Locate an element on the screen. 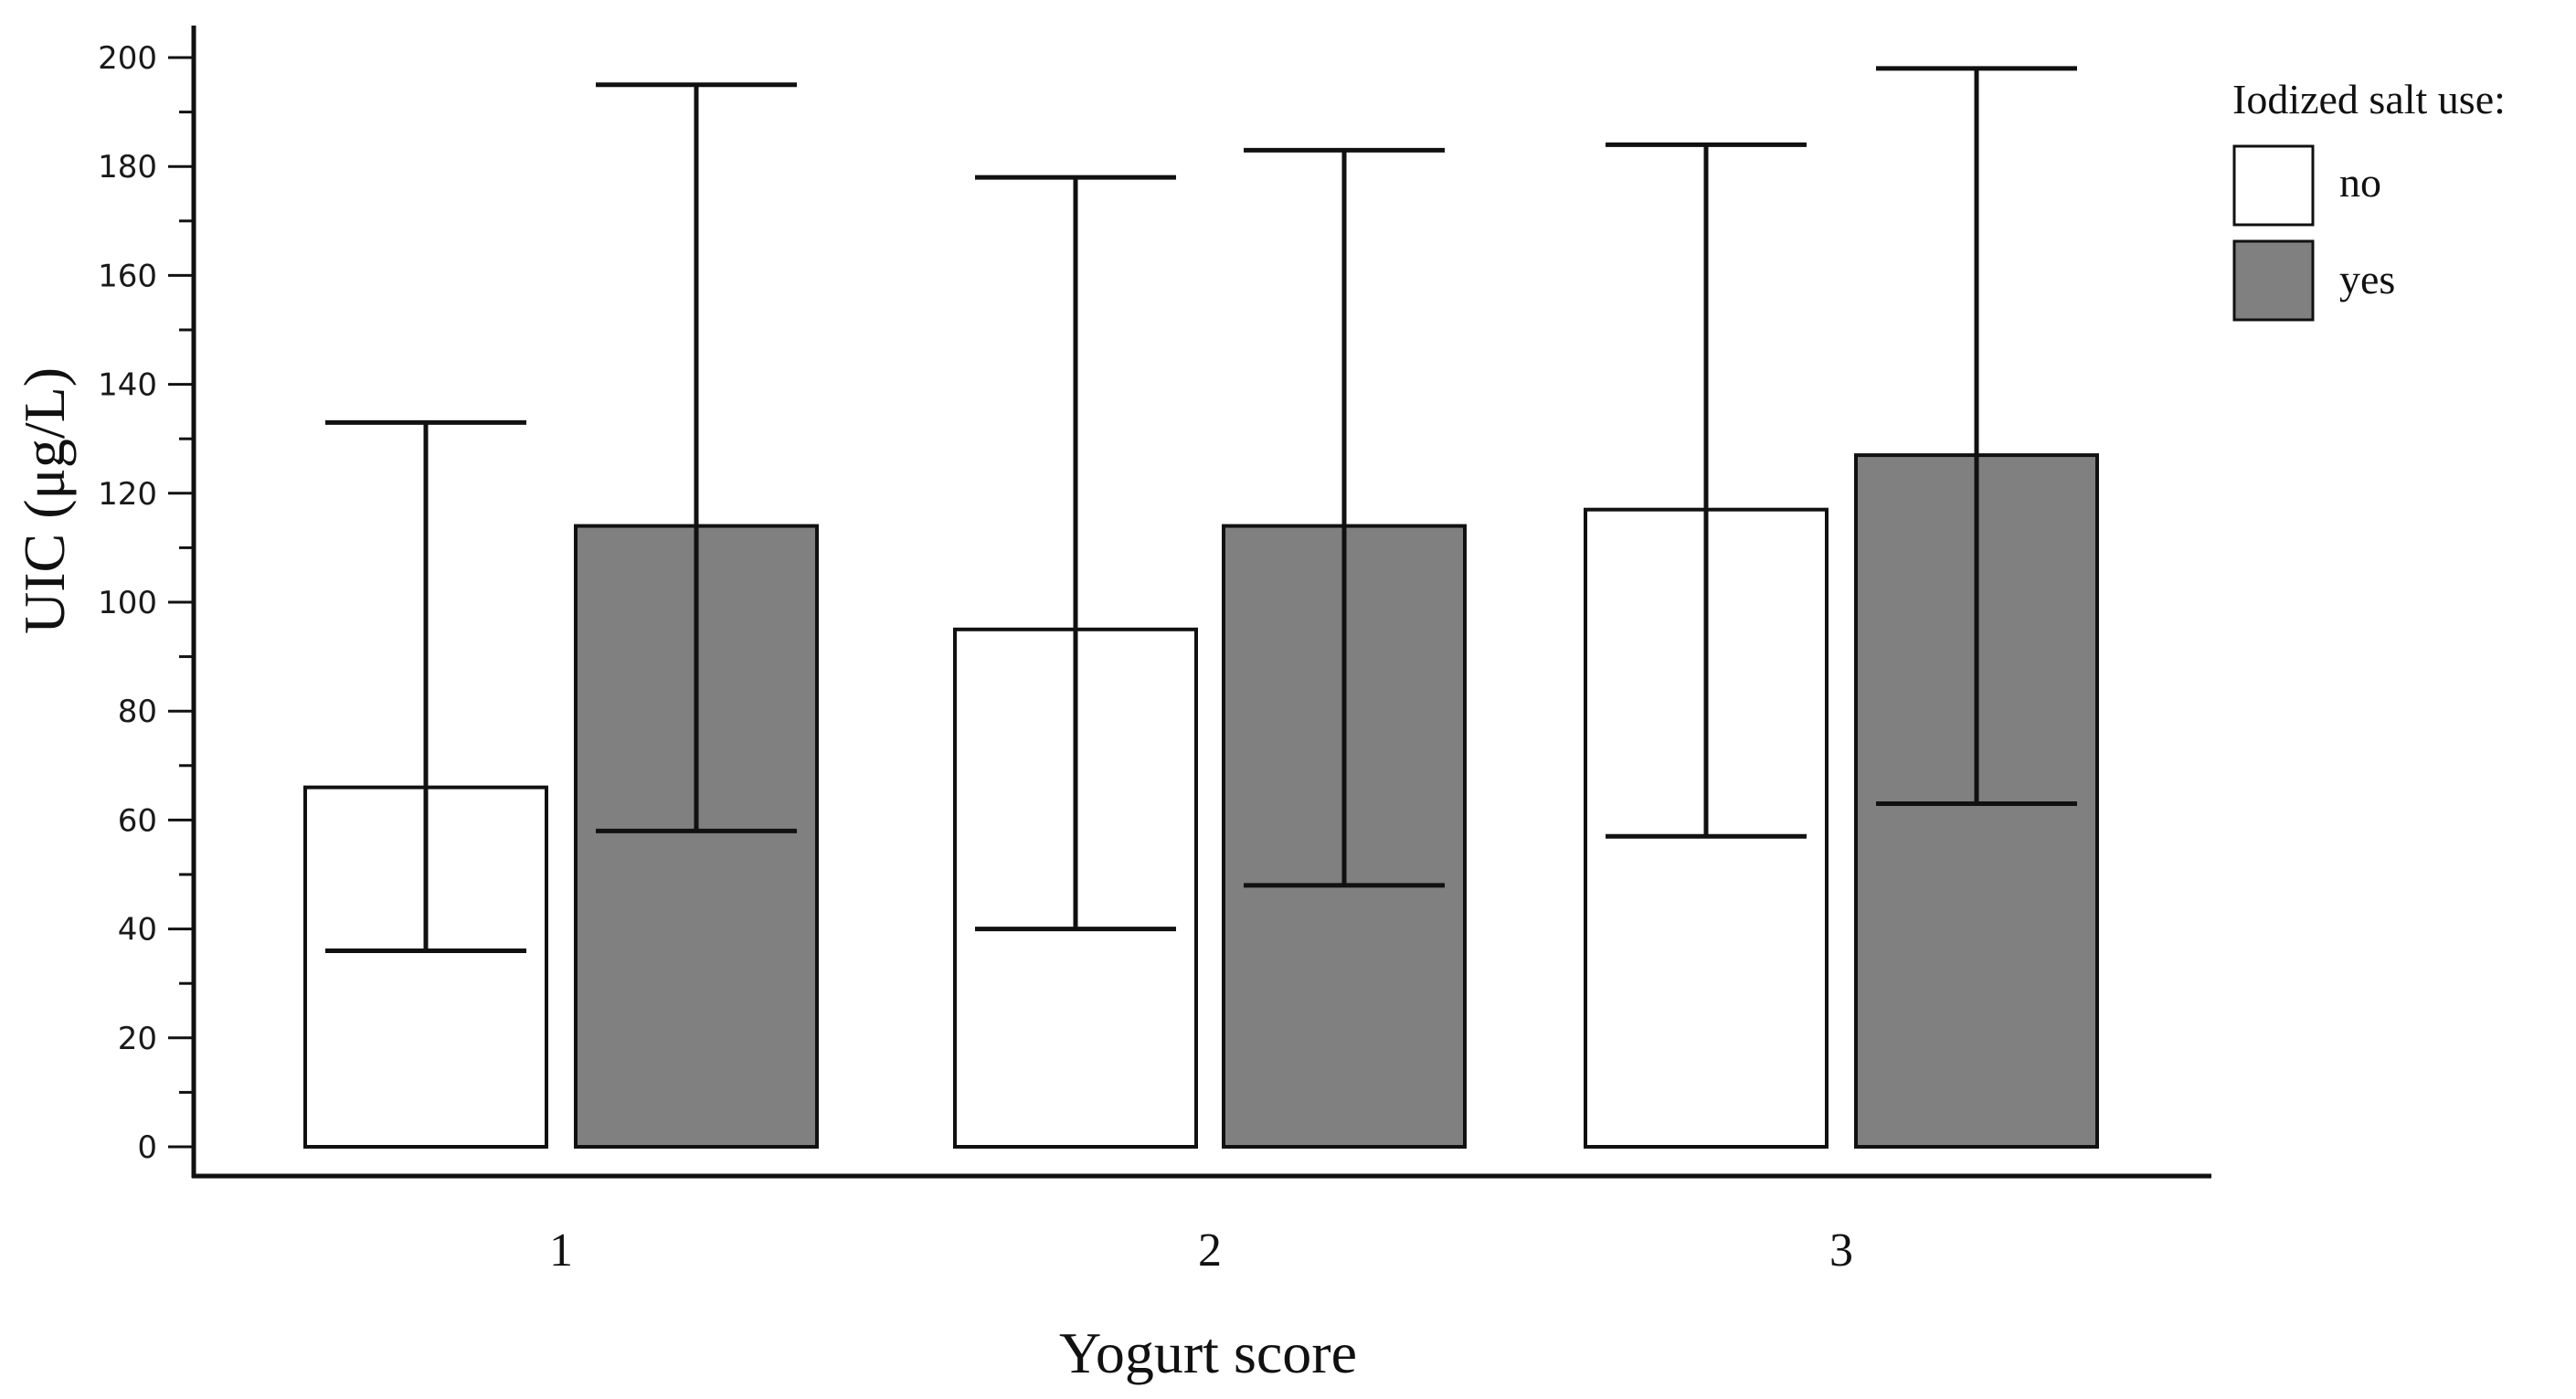 This screenshot has height=1399, width=2576. x-axis-title: Yogurt score is located at coordinates (1208, 1352).